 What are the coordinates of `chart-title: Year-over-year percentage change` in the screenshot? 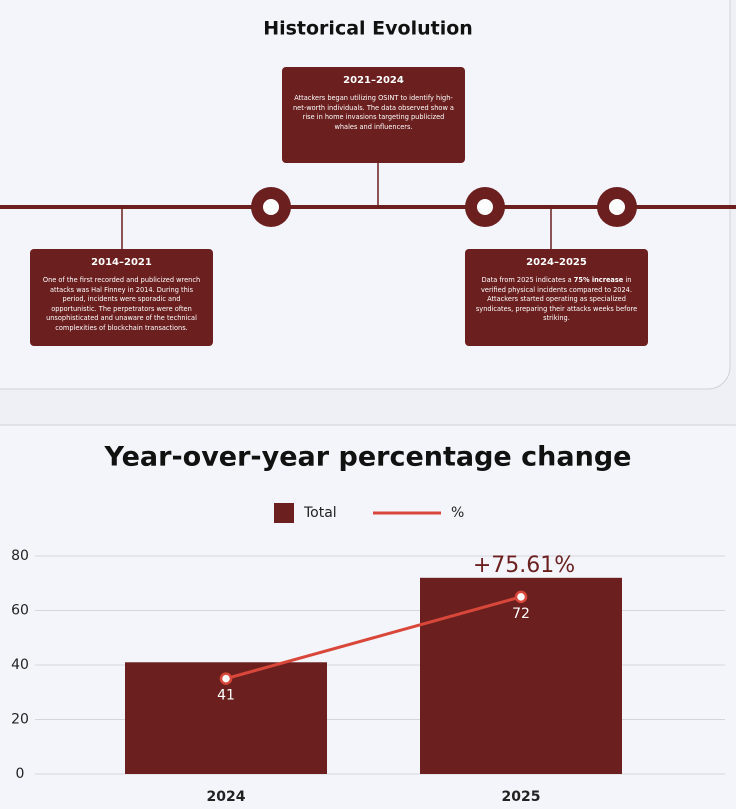 It's located at (368, 457).